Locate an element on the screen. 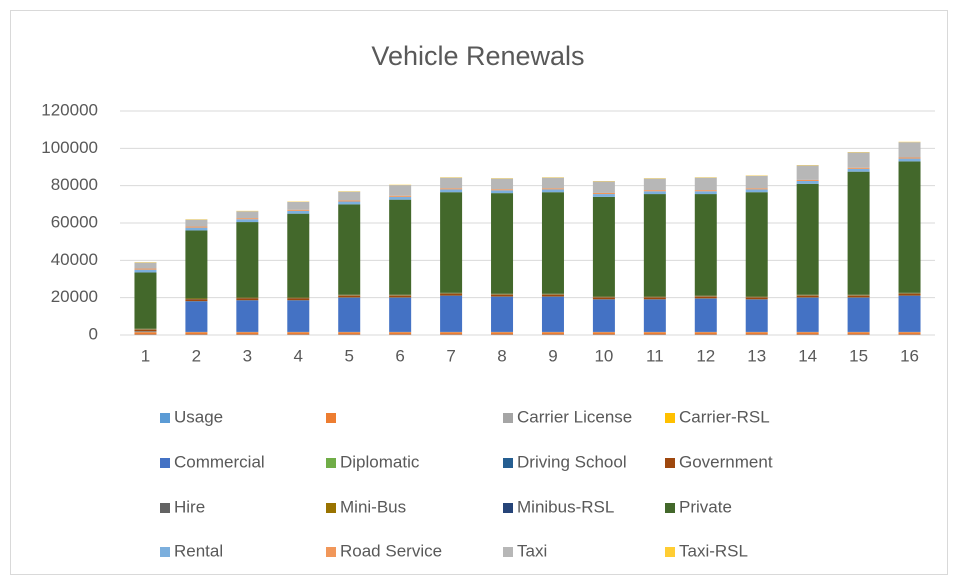 This screenshot has width=958, height=586. x-tick-label: 7 is located at coordinates (450, 355).